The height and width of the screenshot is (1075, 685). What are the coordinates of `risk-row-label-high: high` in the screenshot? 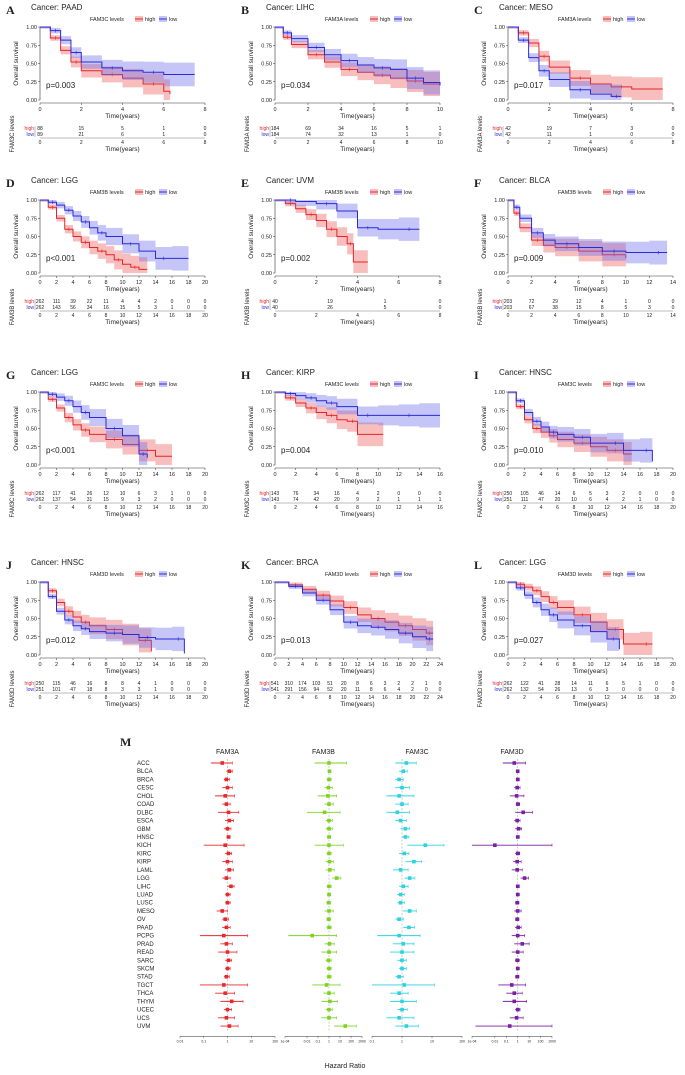 It's located at (265, 302).